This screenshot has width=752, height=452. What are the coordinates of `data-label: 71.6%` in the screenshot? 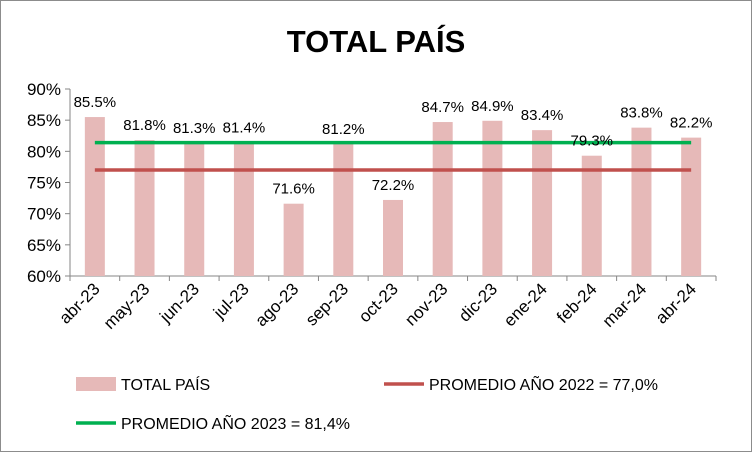 It's located at (293, 189).